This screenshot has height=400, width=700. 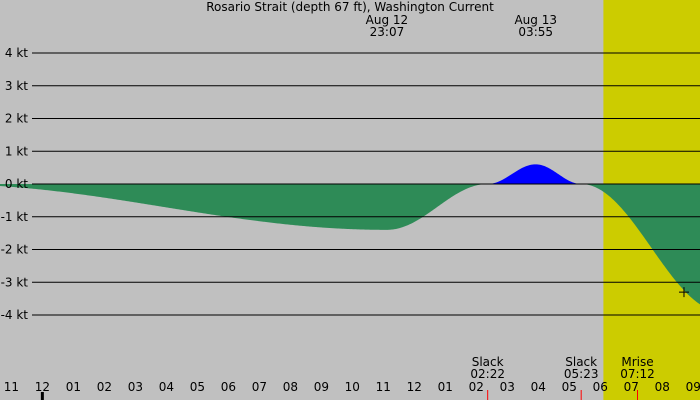 I want to click on marker-cross, so click(x=683, y=292).